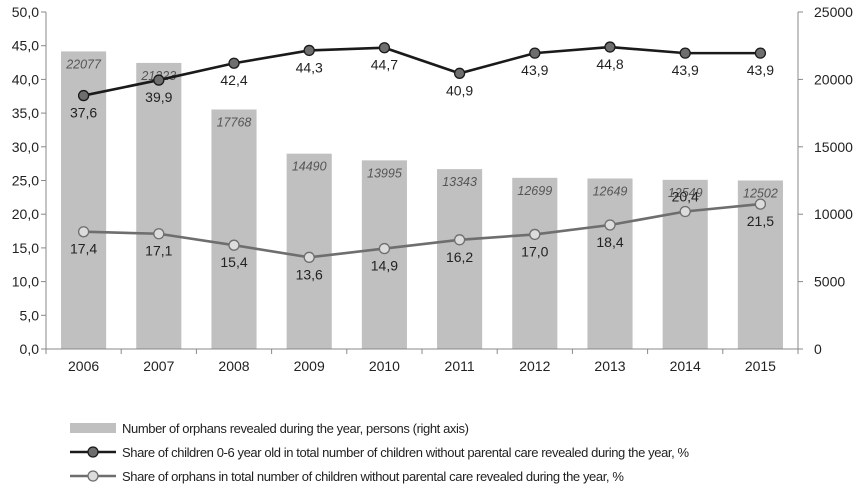  What do you see at coordinates (309, 67) in the screenshot?
I see `series-1-label-2009: 44,3` at bounding box center [309, 67].